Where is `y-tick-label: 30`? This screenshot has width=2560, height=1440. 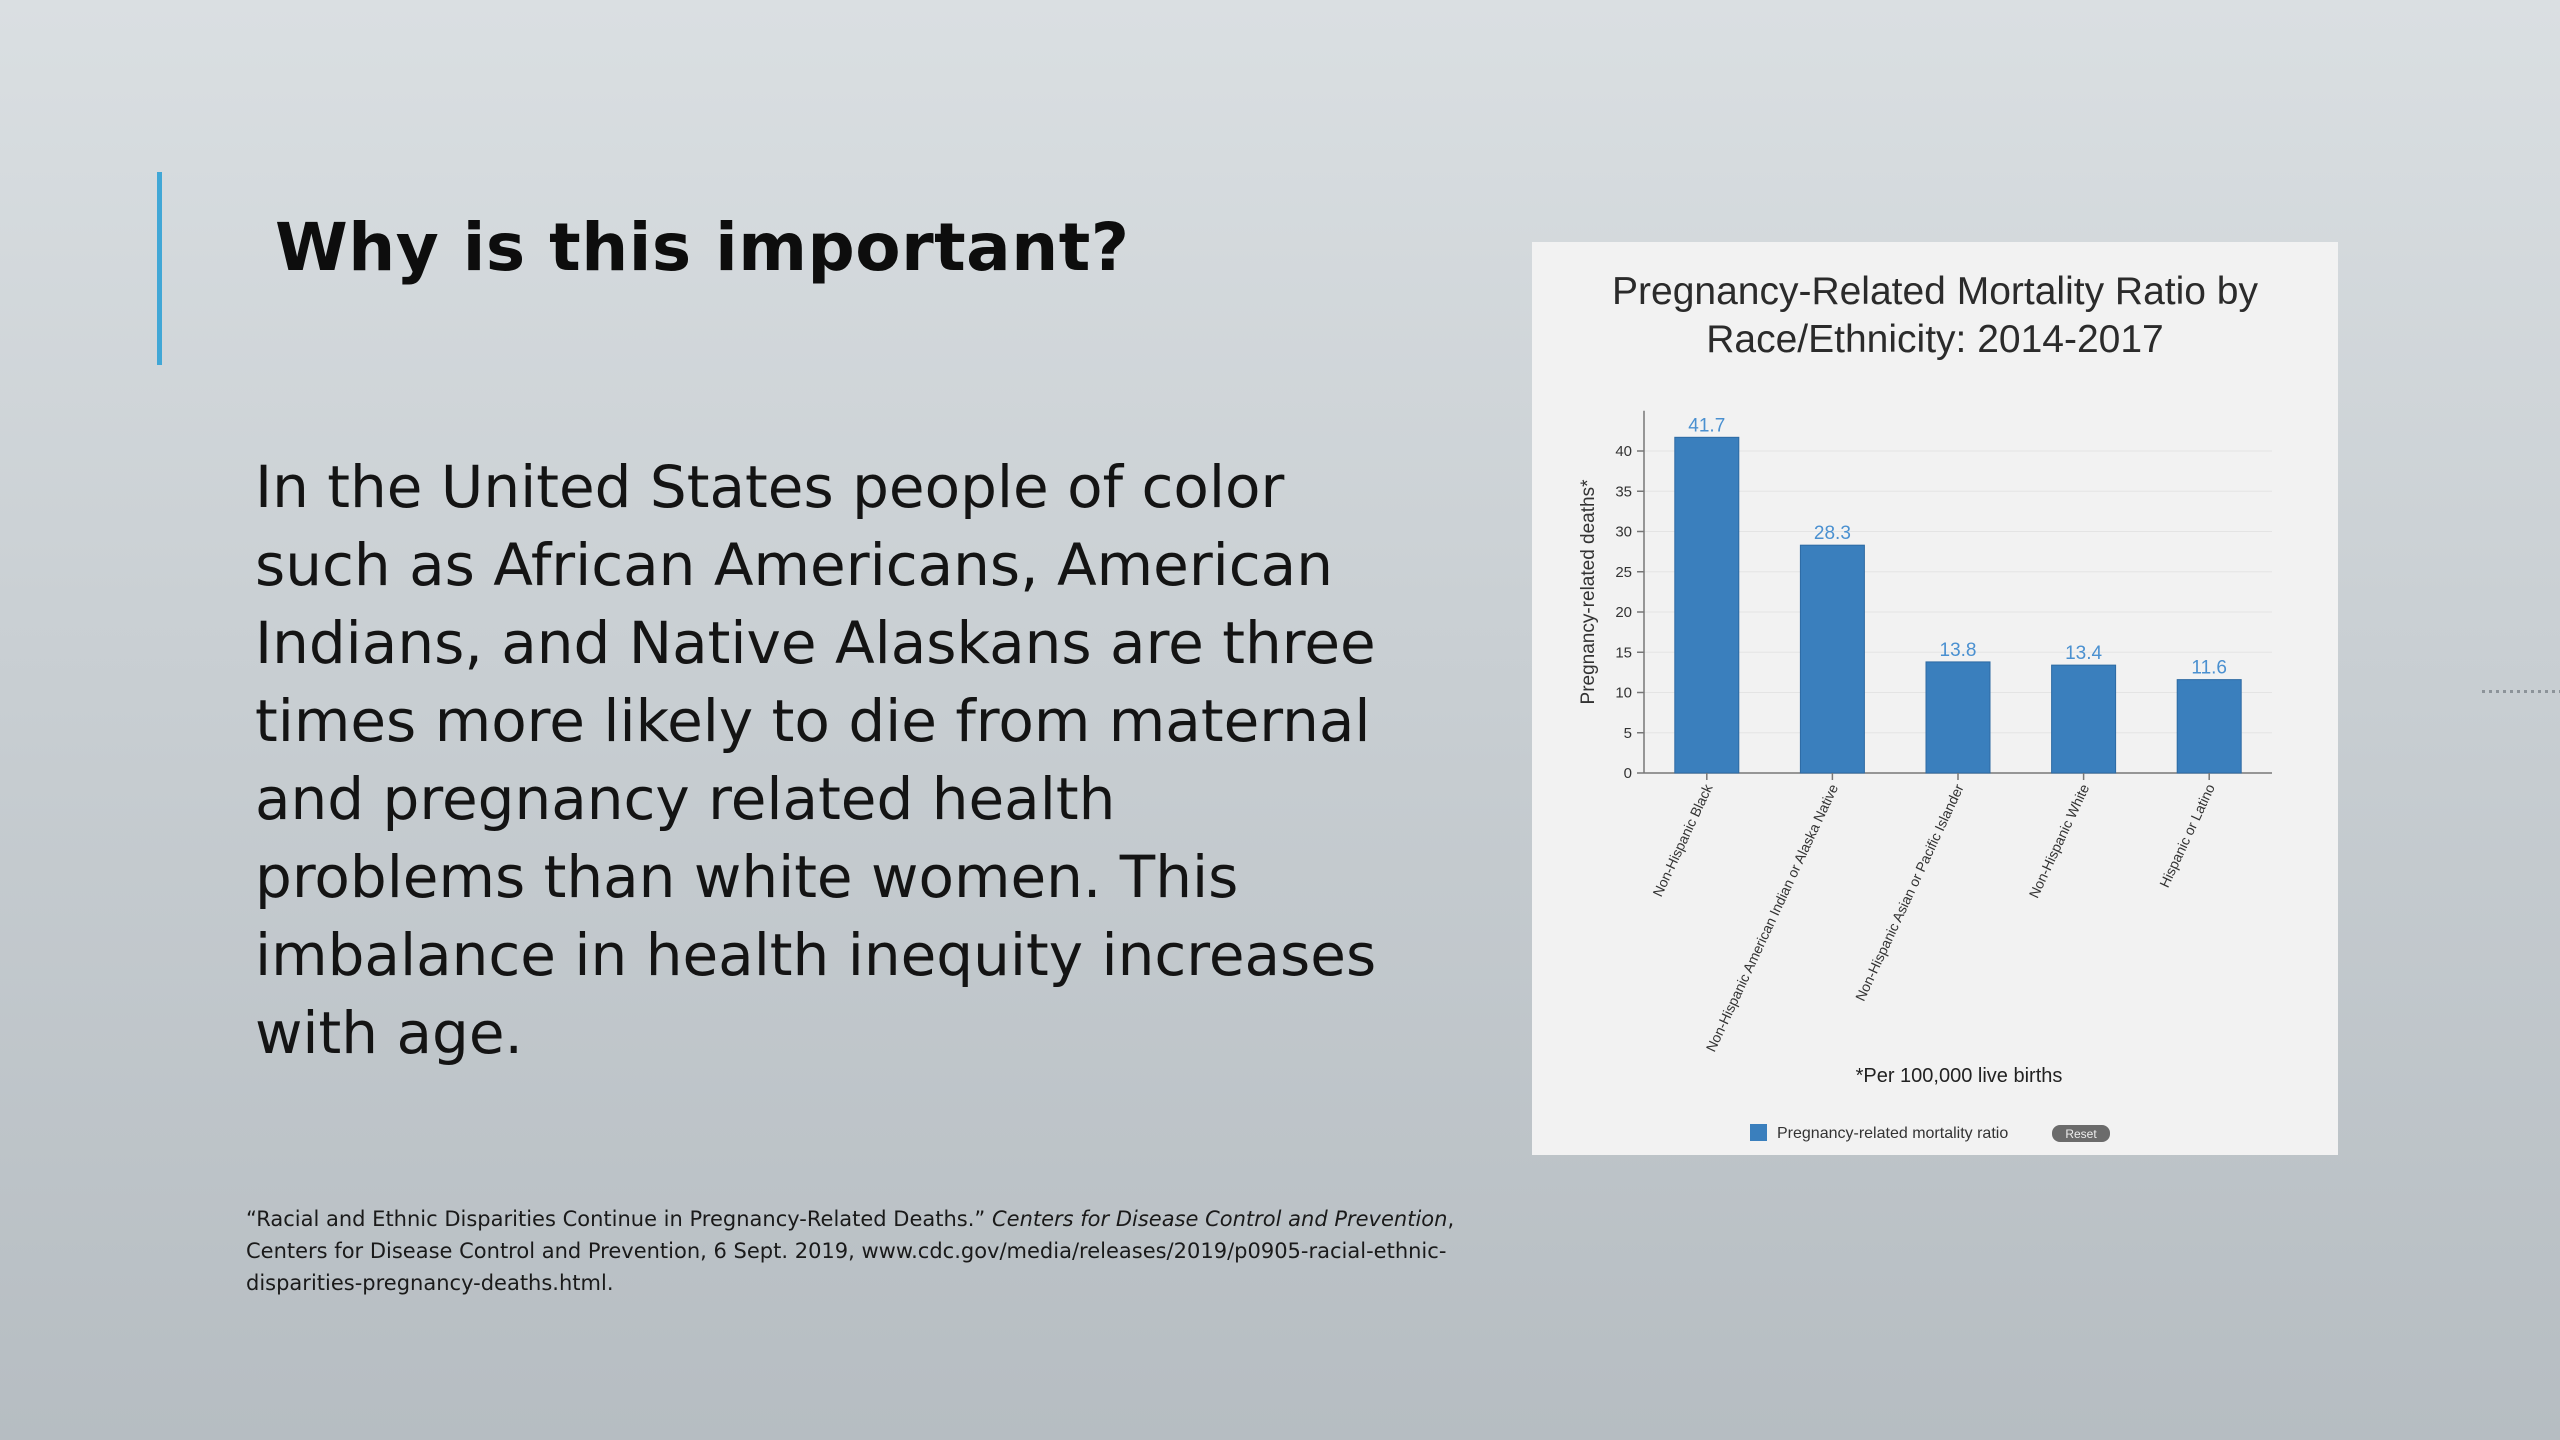
y-tick-label: 30 is located at coordinates (1623, 532).